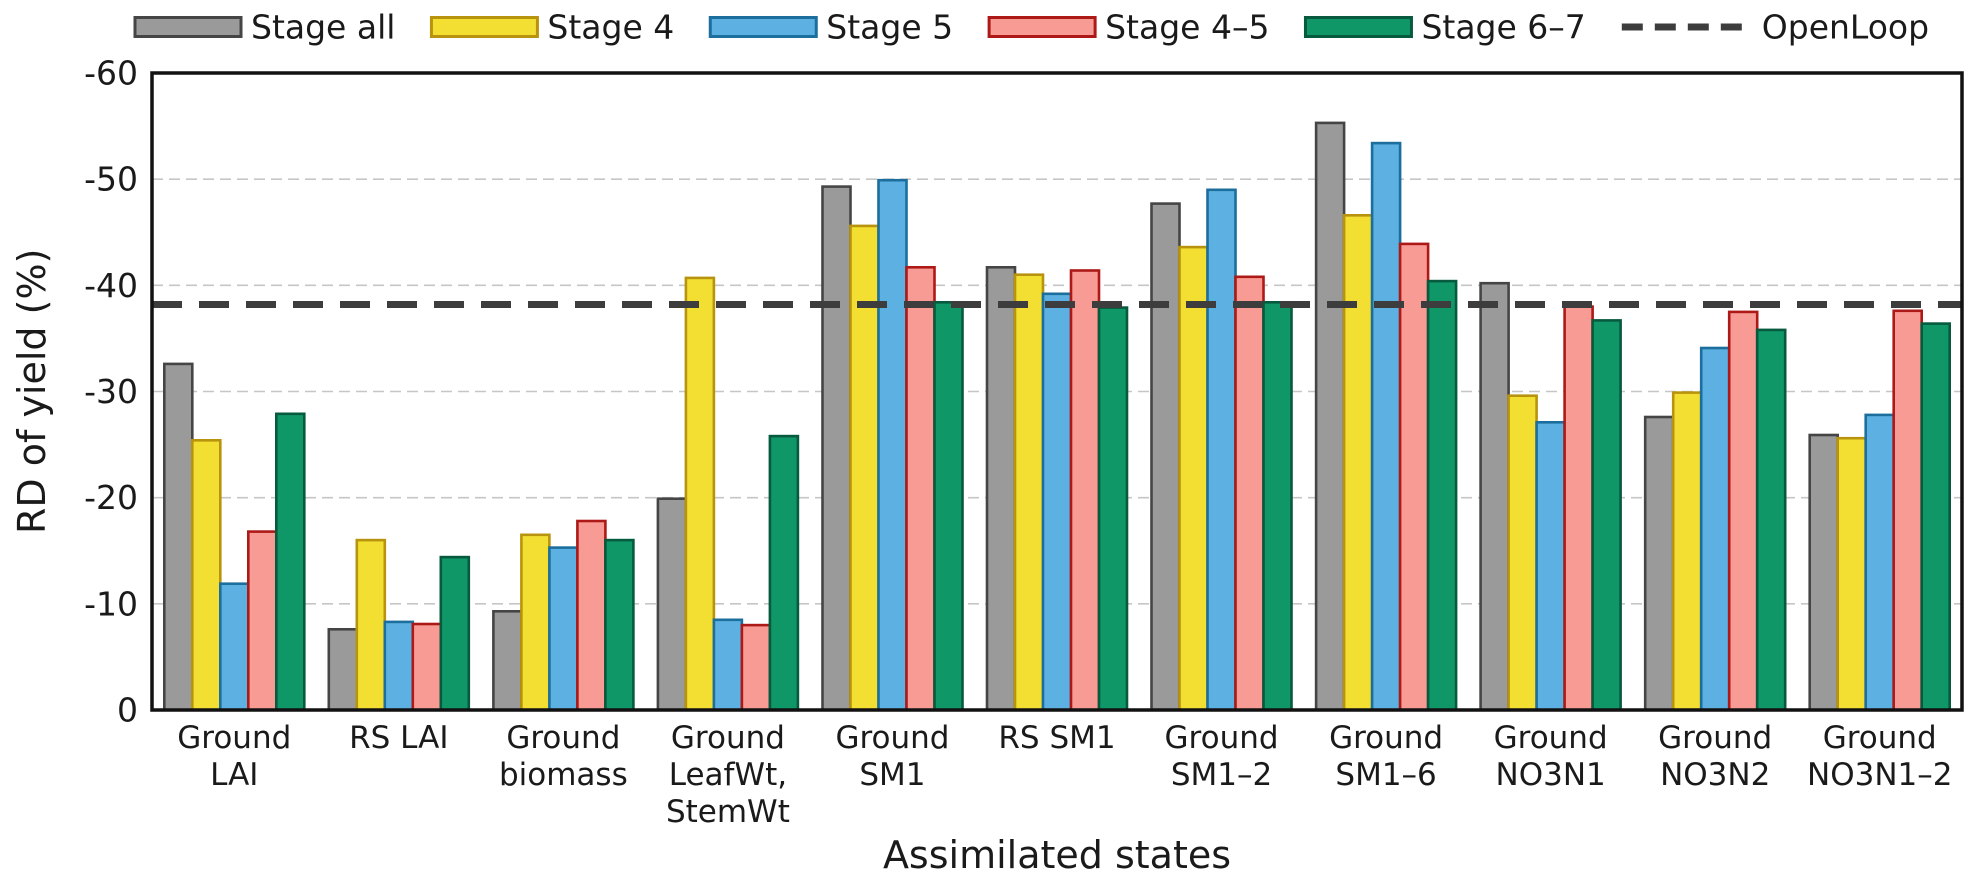 This screenshot has height=883, width=1985. I want to click on legend-label-stage-4: Stage 4, so click(610, 27).